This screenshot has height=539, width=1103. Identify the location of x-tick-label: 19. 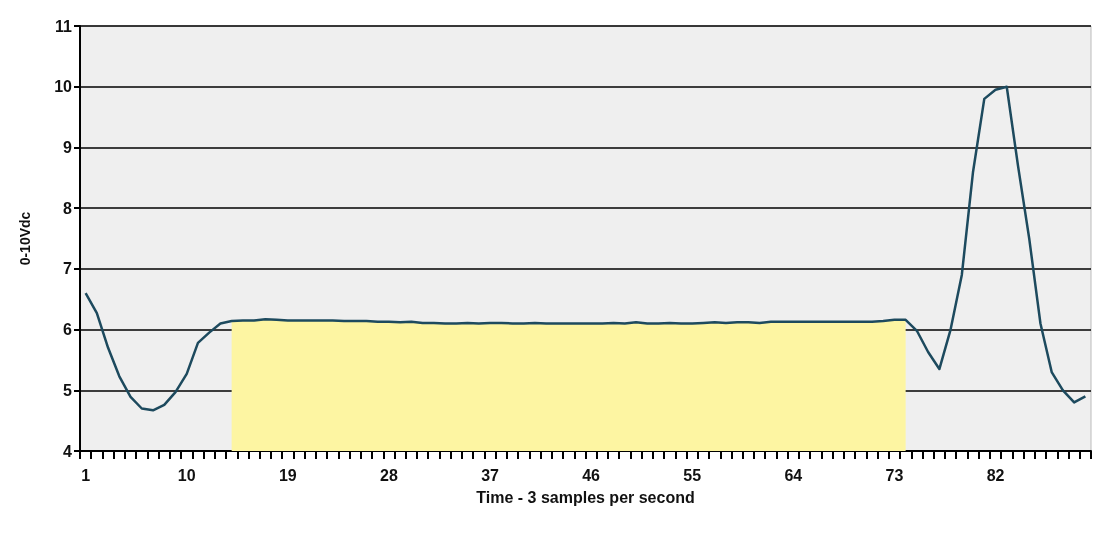
(287, 475).